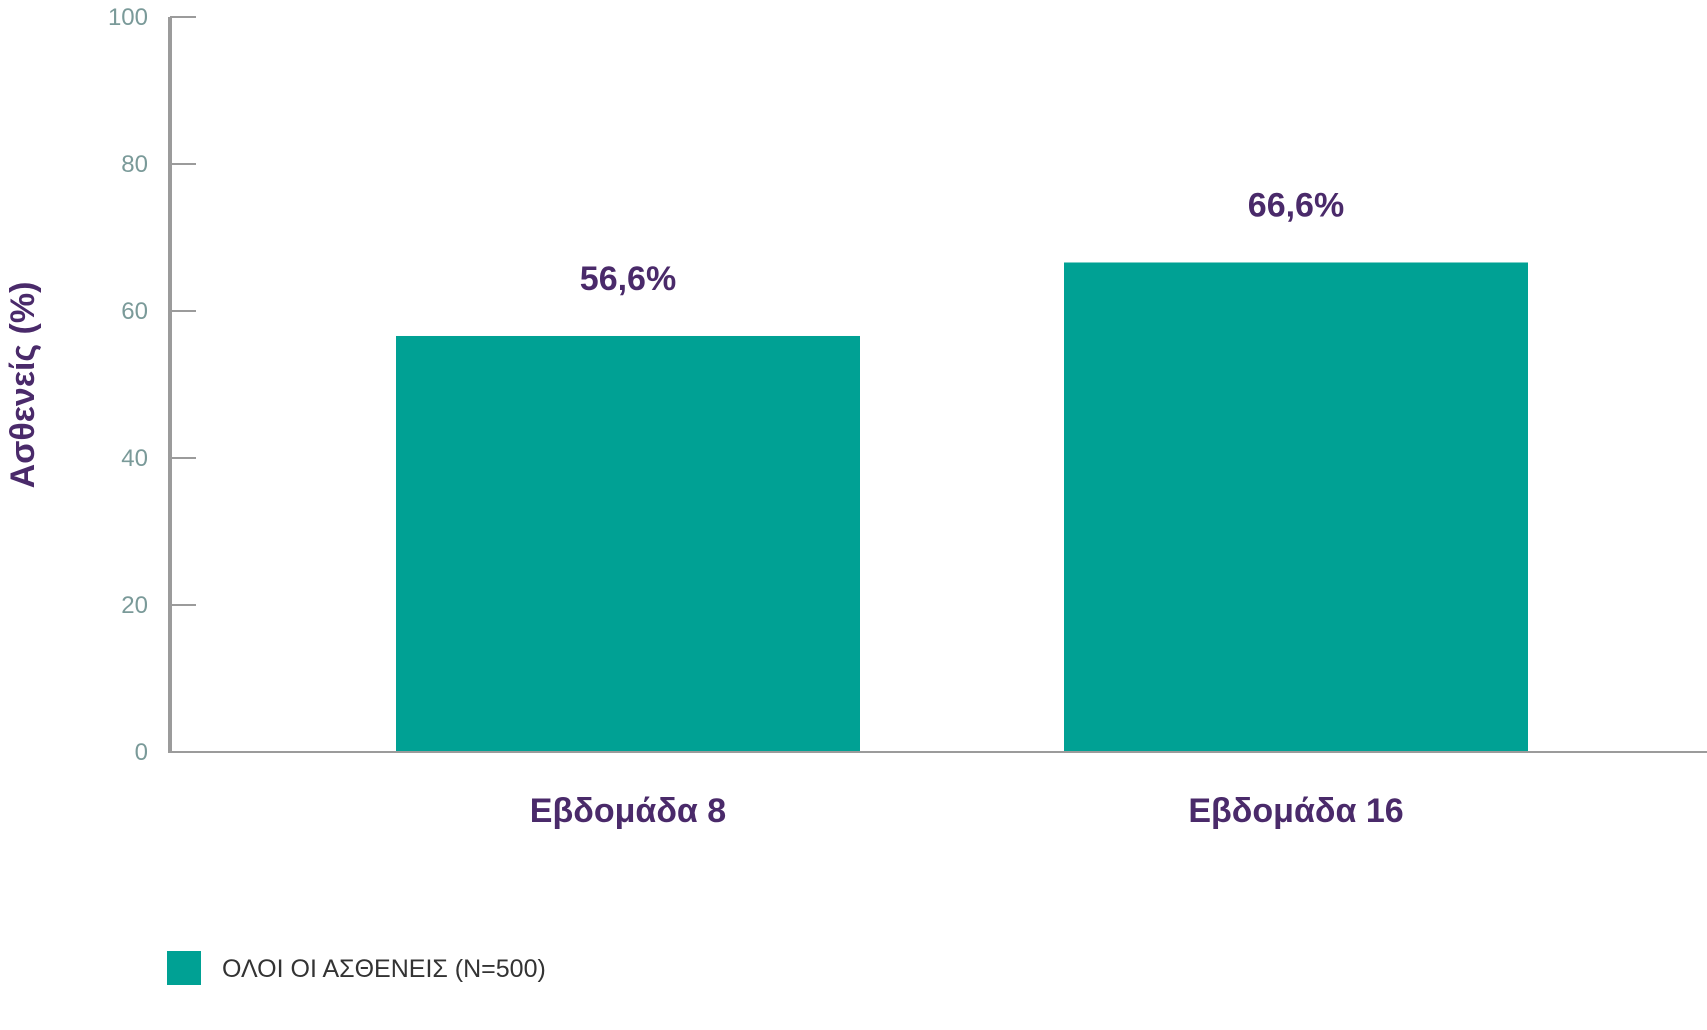 The image size is (1707, 1030). I want to click on x-category-label: Εβδομάδα 8, so click(628, 811).